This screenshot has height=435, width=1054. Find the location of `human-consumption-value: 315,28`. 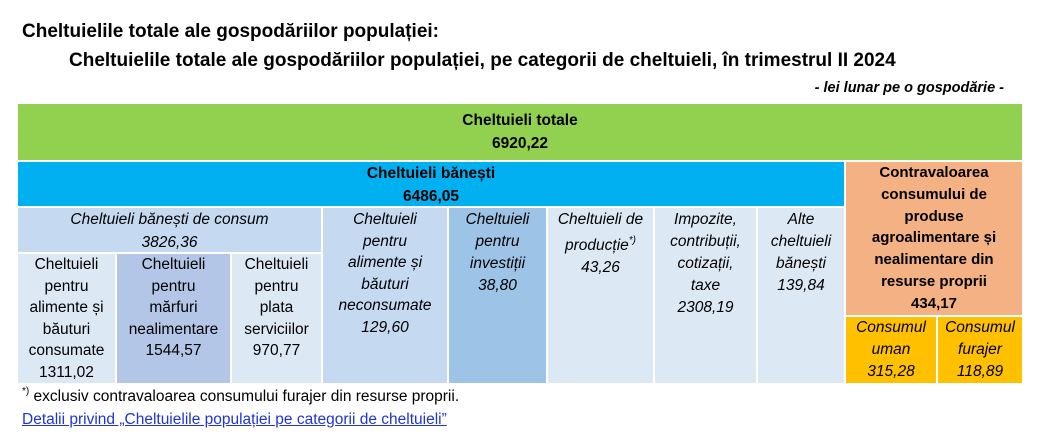

human-consumption-value: 315,28 is located at coordinates (891, 371).